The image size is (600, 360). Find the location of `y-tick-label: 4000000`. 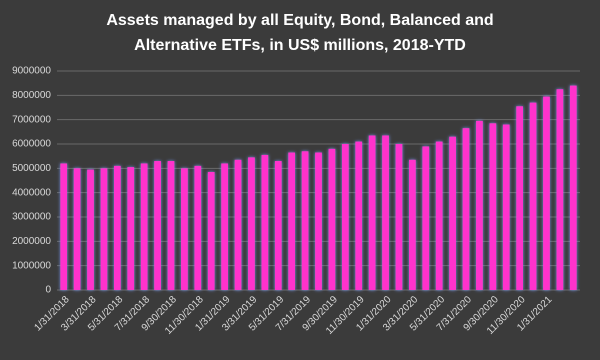

y-tick-label: 4000000 is located at coordinates (31, 192).